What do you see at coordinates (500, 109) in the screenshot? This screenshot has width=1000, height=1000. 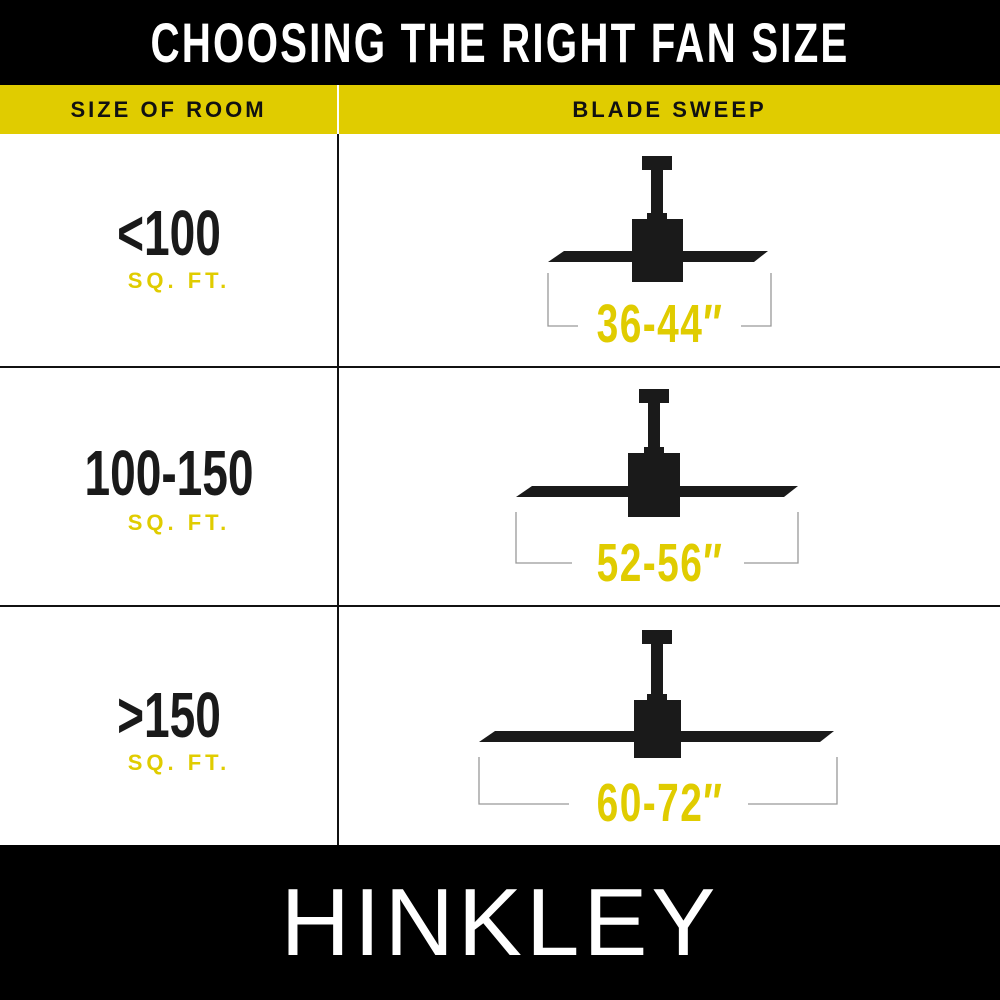 I see `table-header` at bounding box center [500, 109].